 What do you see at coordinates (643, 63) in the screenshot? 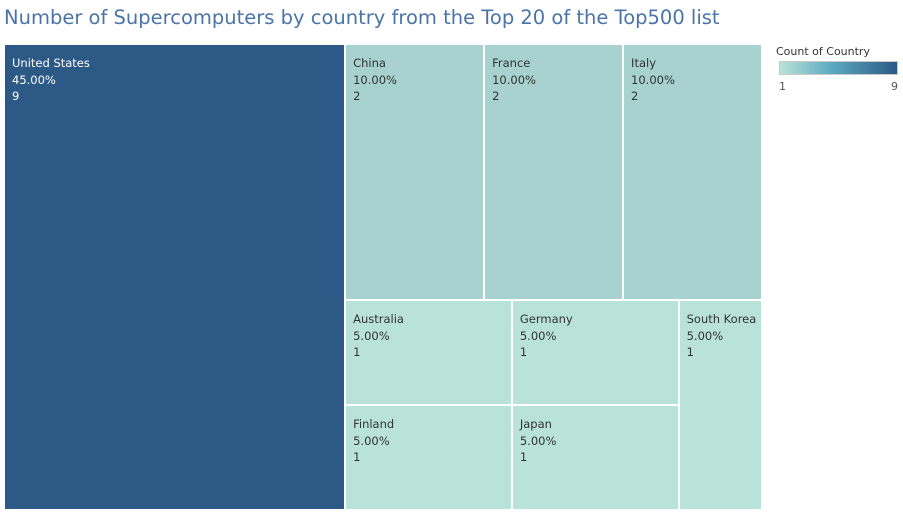
I see `tile-country-label: Italy` at bounding box center [643, 63].